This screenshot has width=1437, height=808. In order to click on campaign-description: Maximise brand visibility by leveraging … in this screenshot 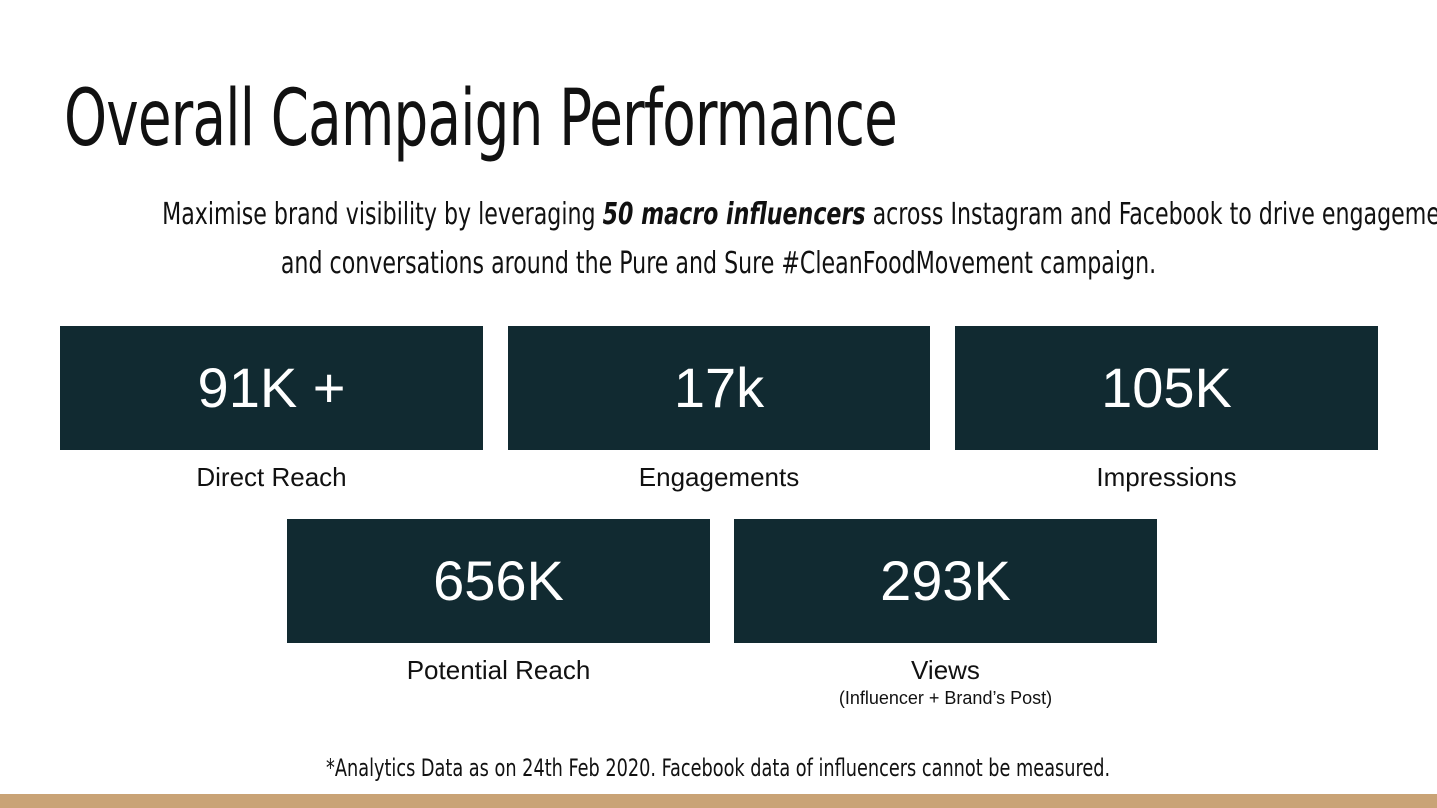, I will do `click(738, 239)`.